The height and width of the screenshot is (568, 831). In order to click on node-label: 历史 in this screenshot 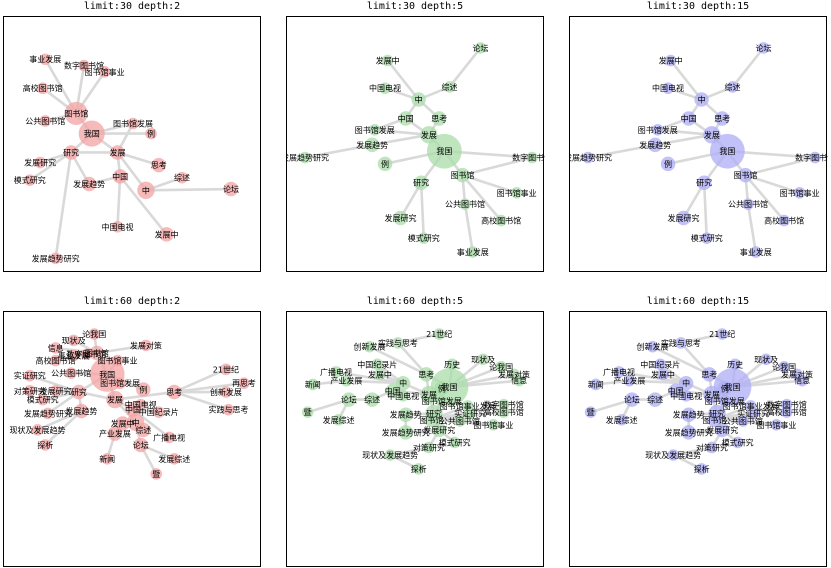, I will do `click(452, 364)`.